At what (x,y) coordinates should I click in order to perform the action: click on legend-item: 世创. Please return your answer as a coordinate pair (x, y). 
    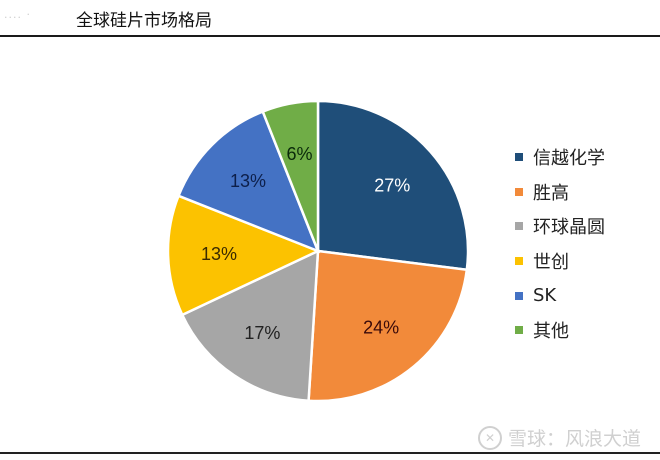
    Looking at the image, I should click on (560, 261).